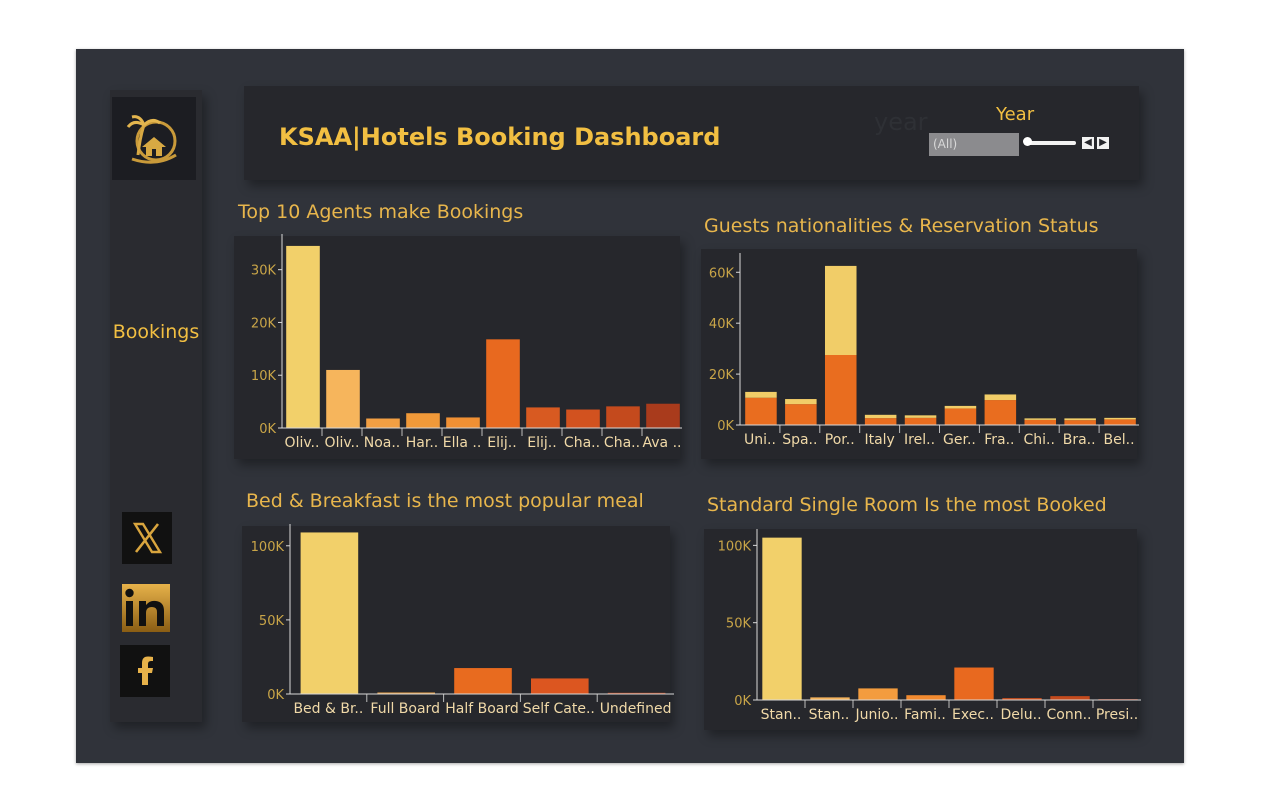 The image size is (1280, 789). What do you see at coordinates (1088, 143) in the screenshot?
I see `year-prev-arrow-icon: ◀` at bounding box center [1088, 143].